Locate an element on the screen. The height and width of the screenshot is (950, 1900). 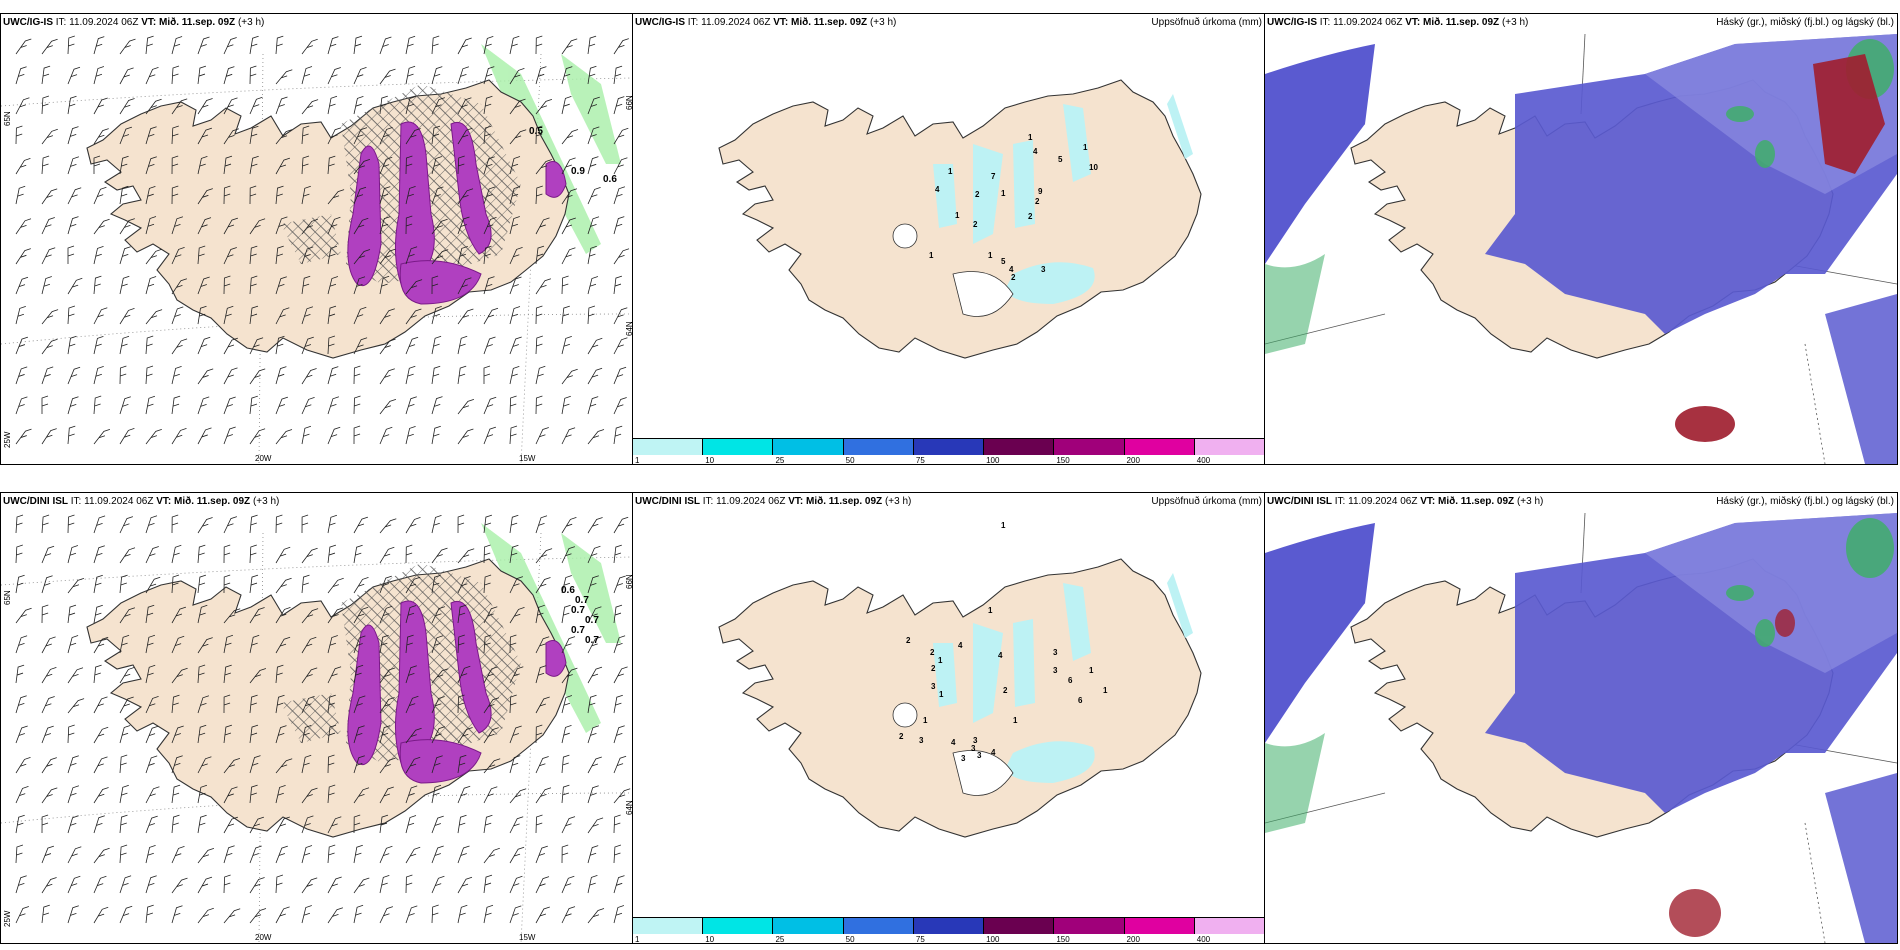
ice-hatch is located at coordinates (311, 239).